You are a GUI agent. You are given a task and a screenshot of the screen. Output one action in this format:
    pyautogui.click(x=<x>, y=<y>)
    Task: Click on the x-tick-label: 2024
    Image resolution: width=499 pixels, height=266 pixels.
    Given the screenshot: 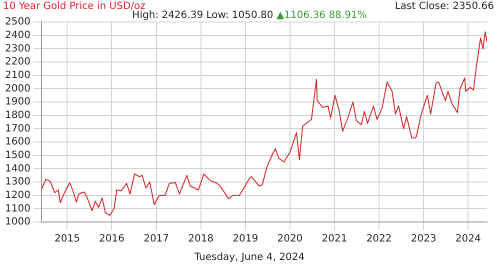 What is the action you would take?
    pyautogui.click(x=468, y=239)
    